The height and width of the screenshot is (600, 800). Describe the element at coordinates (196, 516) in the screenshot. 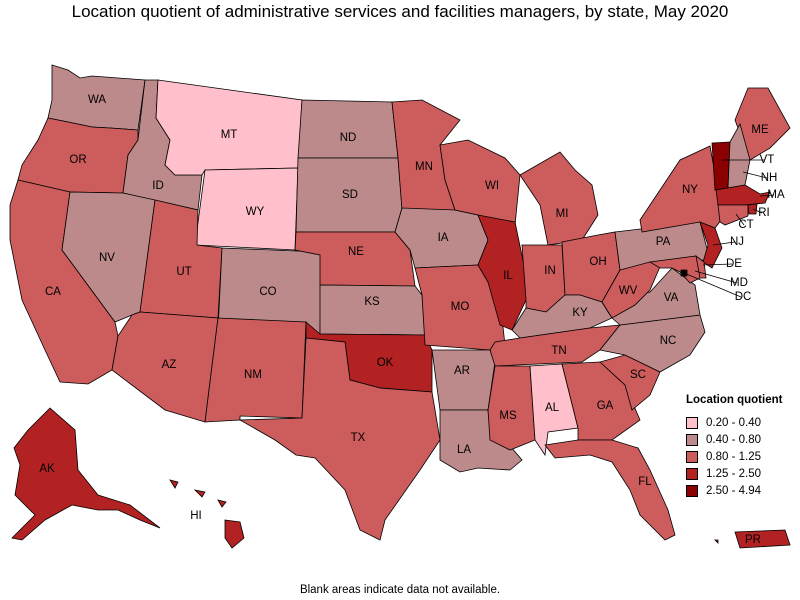

I see `state-label-hi: HI` at that location.